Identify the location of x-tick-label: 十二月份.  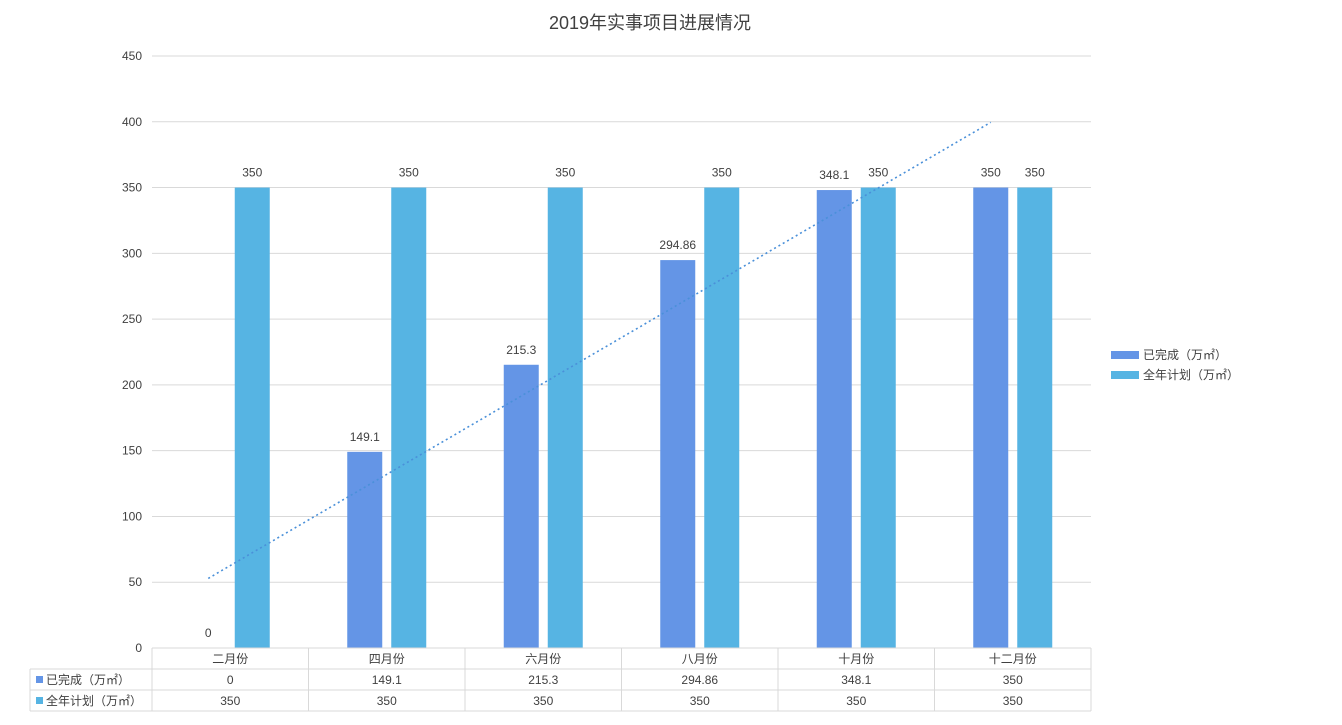
(1013, 659).